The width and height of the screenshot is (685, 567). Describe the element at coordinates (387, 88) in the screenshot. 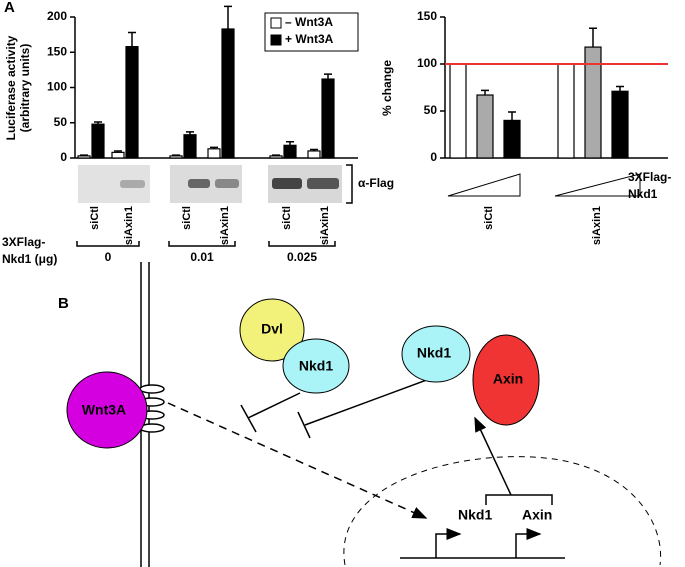

I see `y-axis-label: % change` at that location.